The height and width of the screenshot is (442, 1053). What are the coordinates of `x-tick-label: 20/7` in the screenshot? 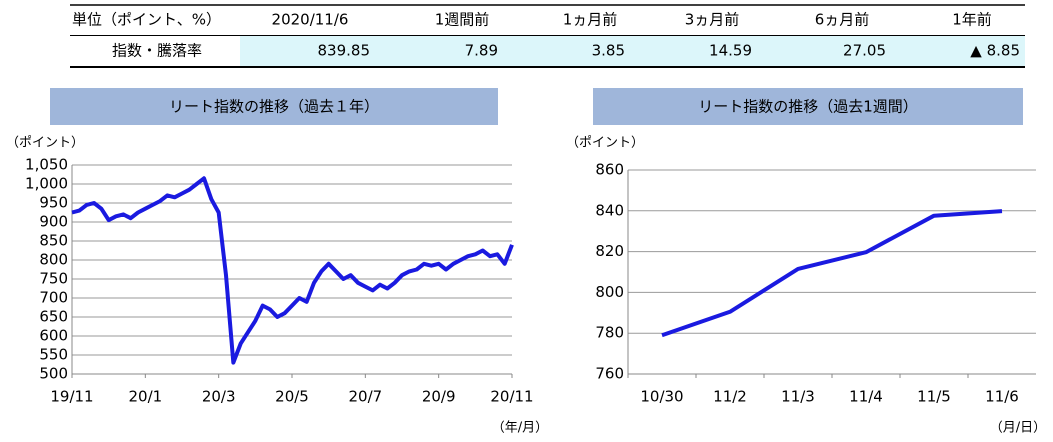 It's located at (365, 397).